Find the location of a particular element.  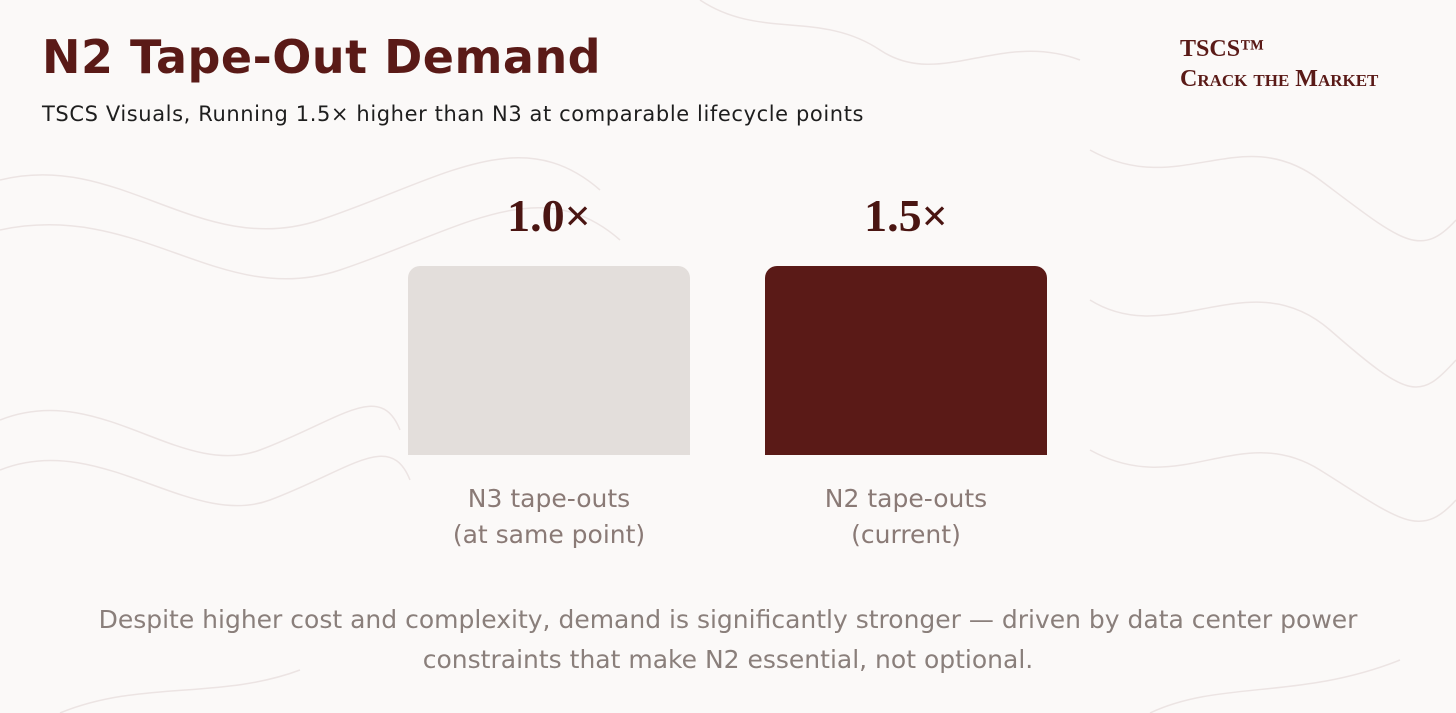

label-line: N3 tape-outs is located at coordinates (549, 498).